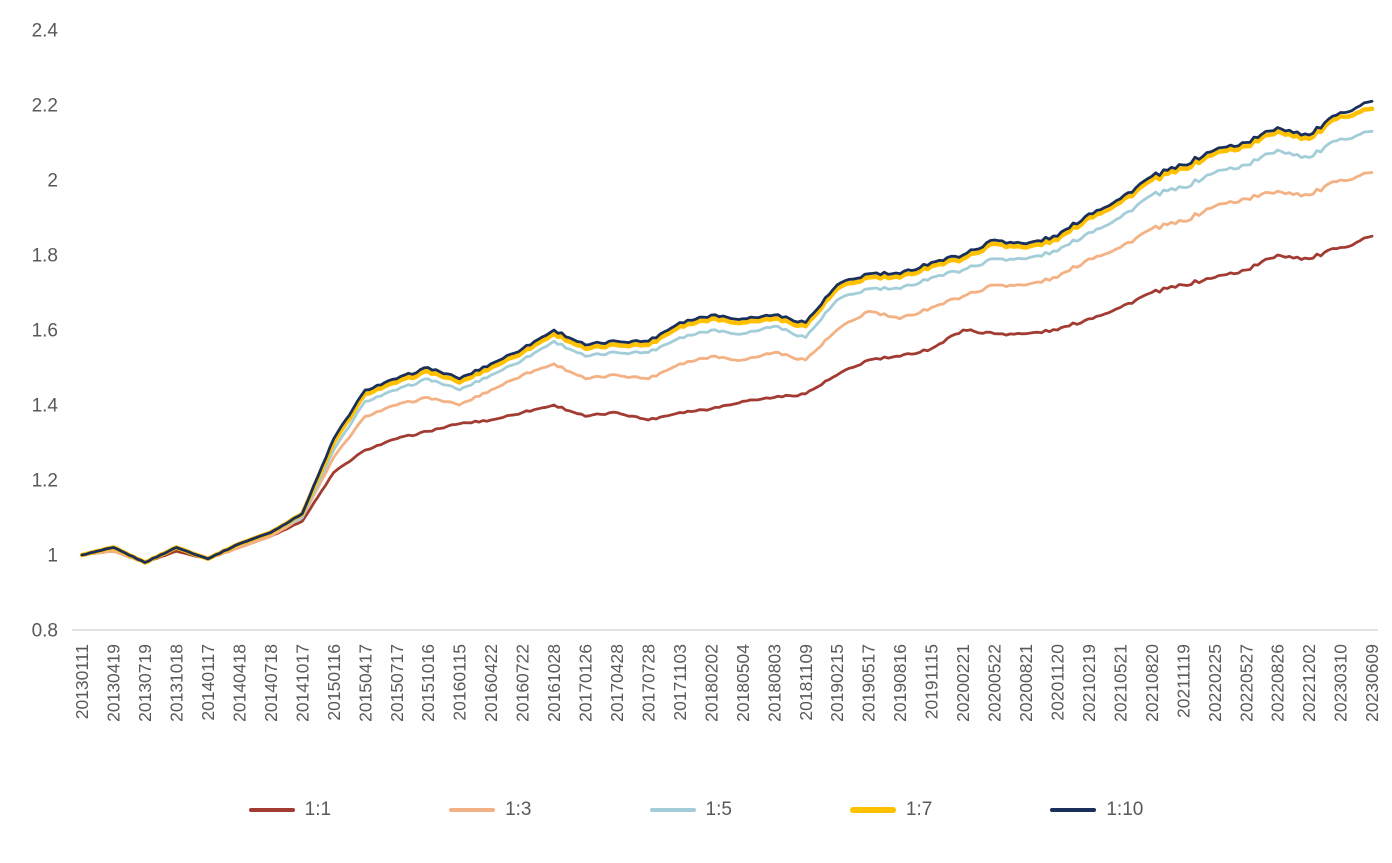 The height and width of the screenshot is (863, 1392). I want to click on x-tick-label: 20200221, so click(963, 683).